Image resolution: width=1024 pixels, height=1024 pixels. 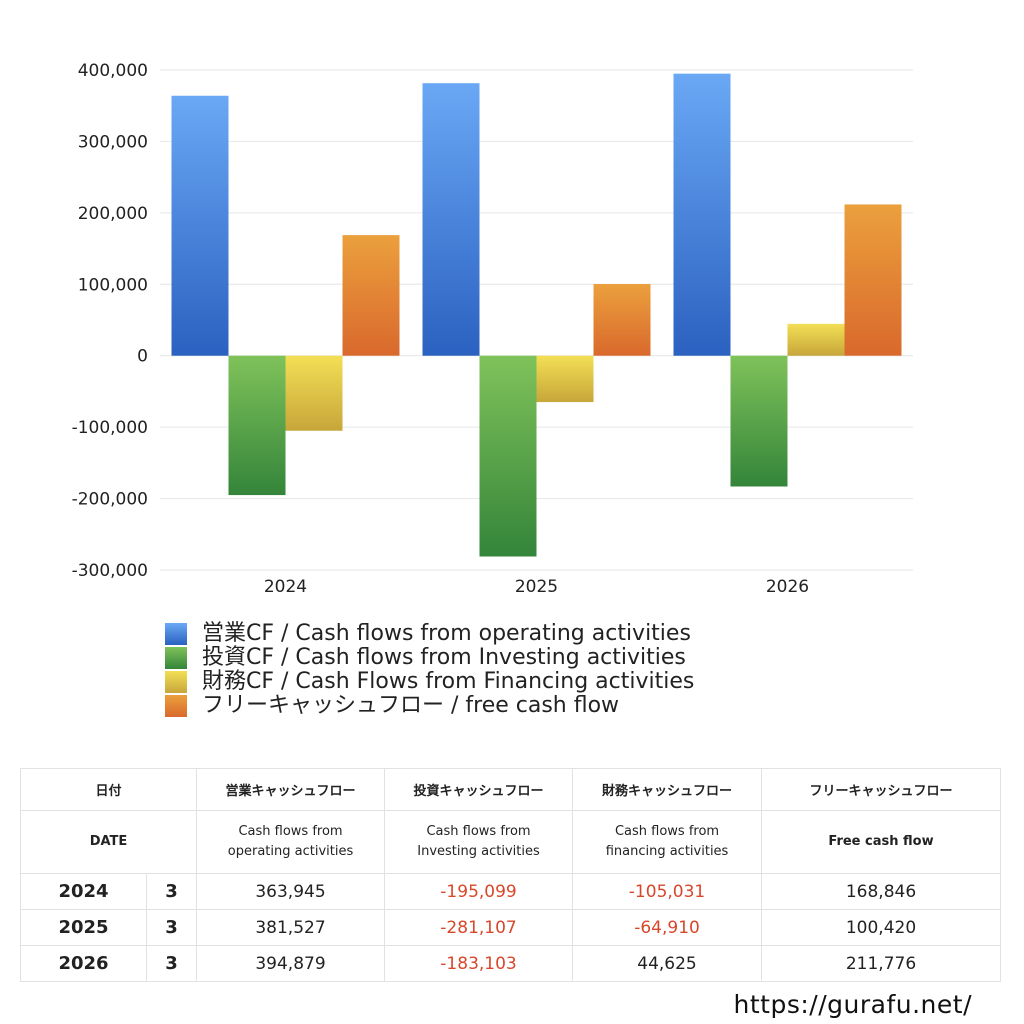 I want to click on y-tick-label: -300,000, so click(x=110, y=571).